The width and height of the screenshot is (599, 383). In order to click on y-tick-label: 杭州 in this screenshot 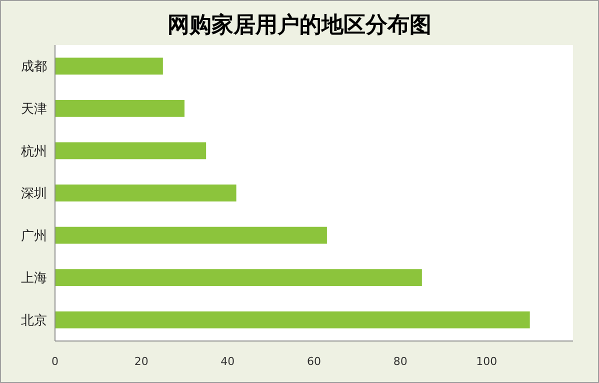, I will do `click(33, 152)`.